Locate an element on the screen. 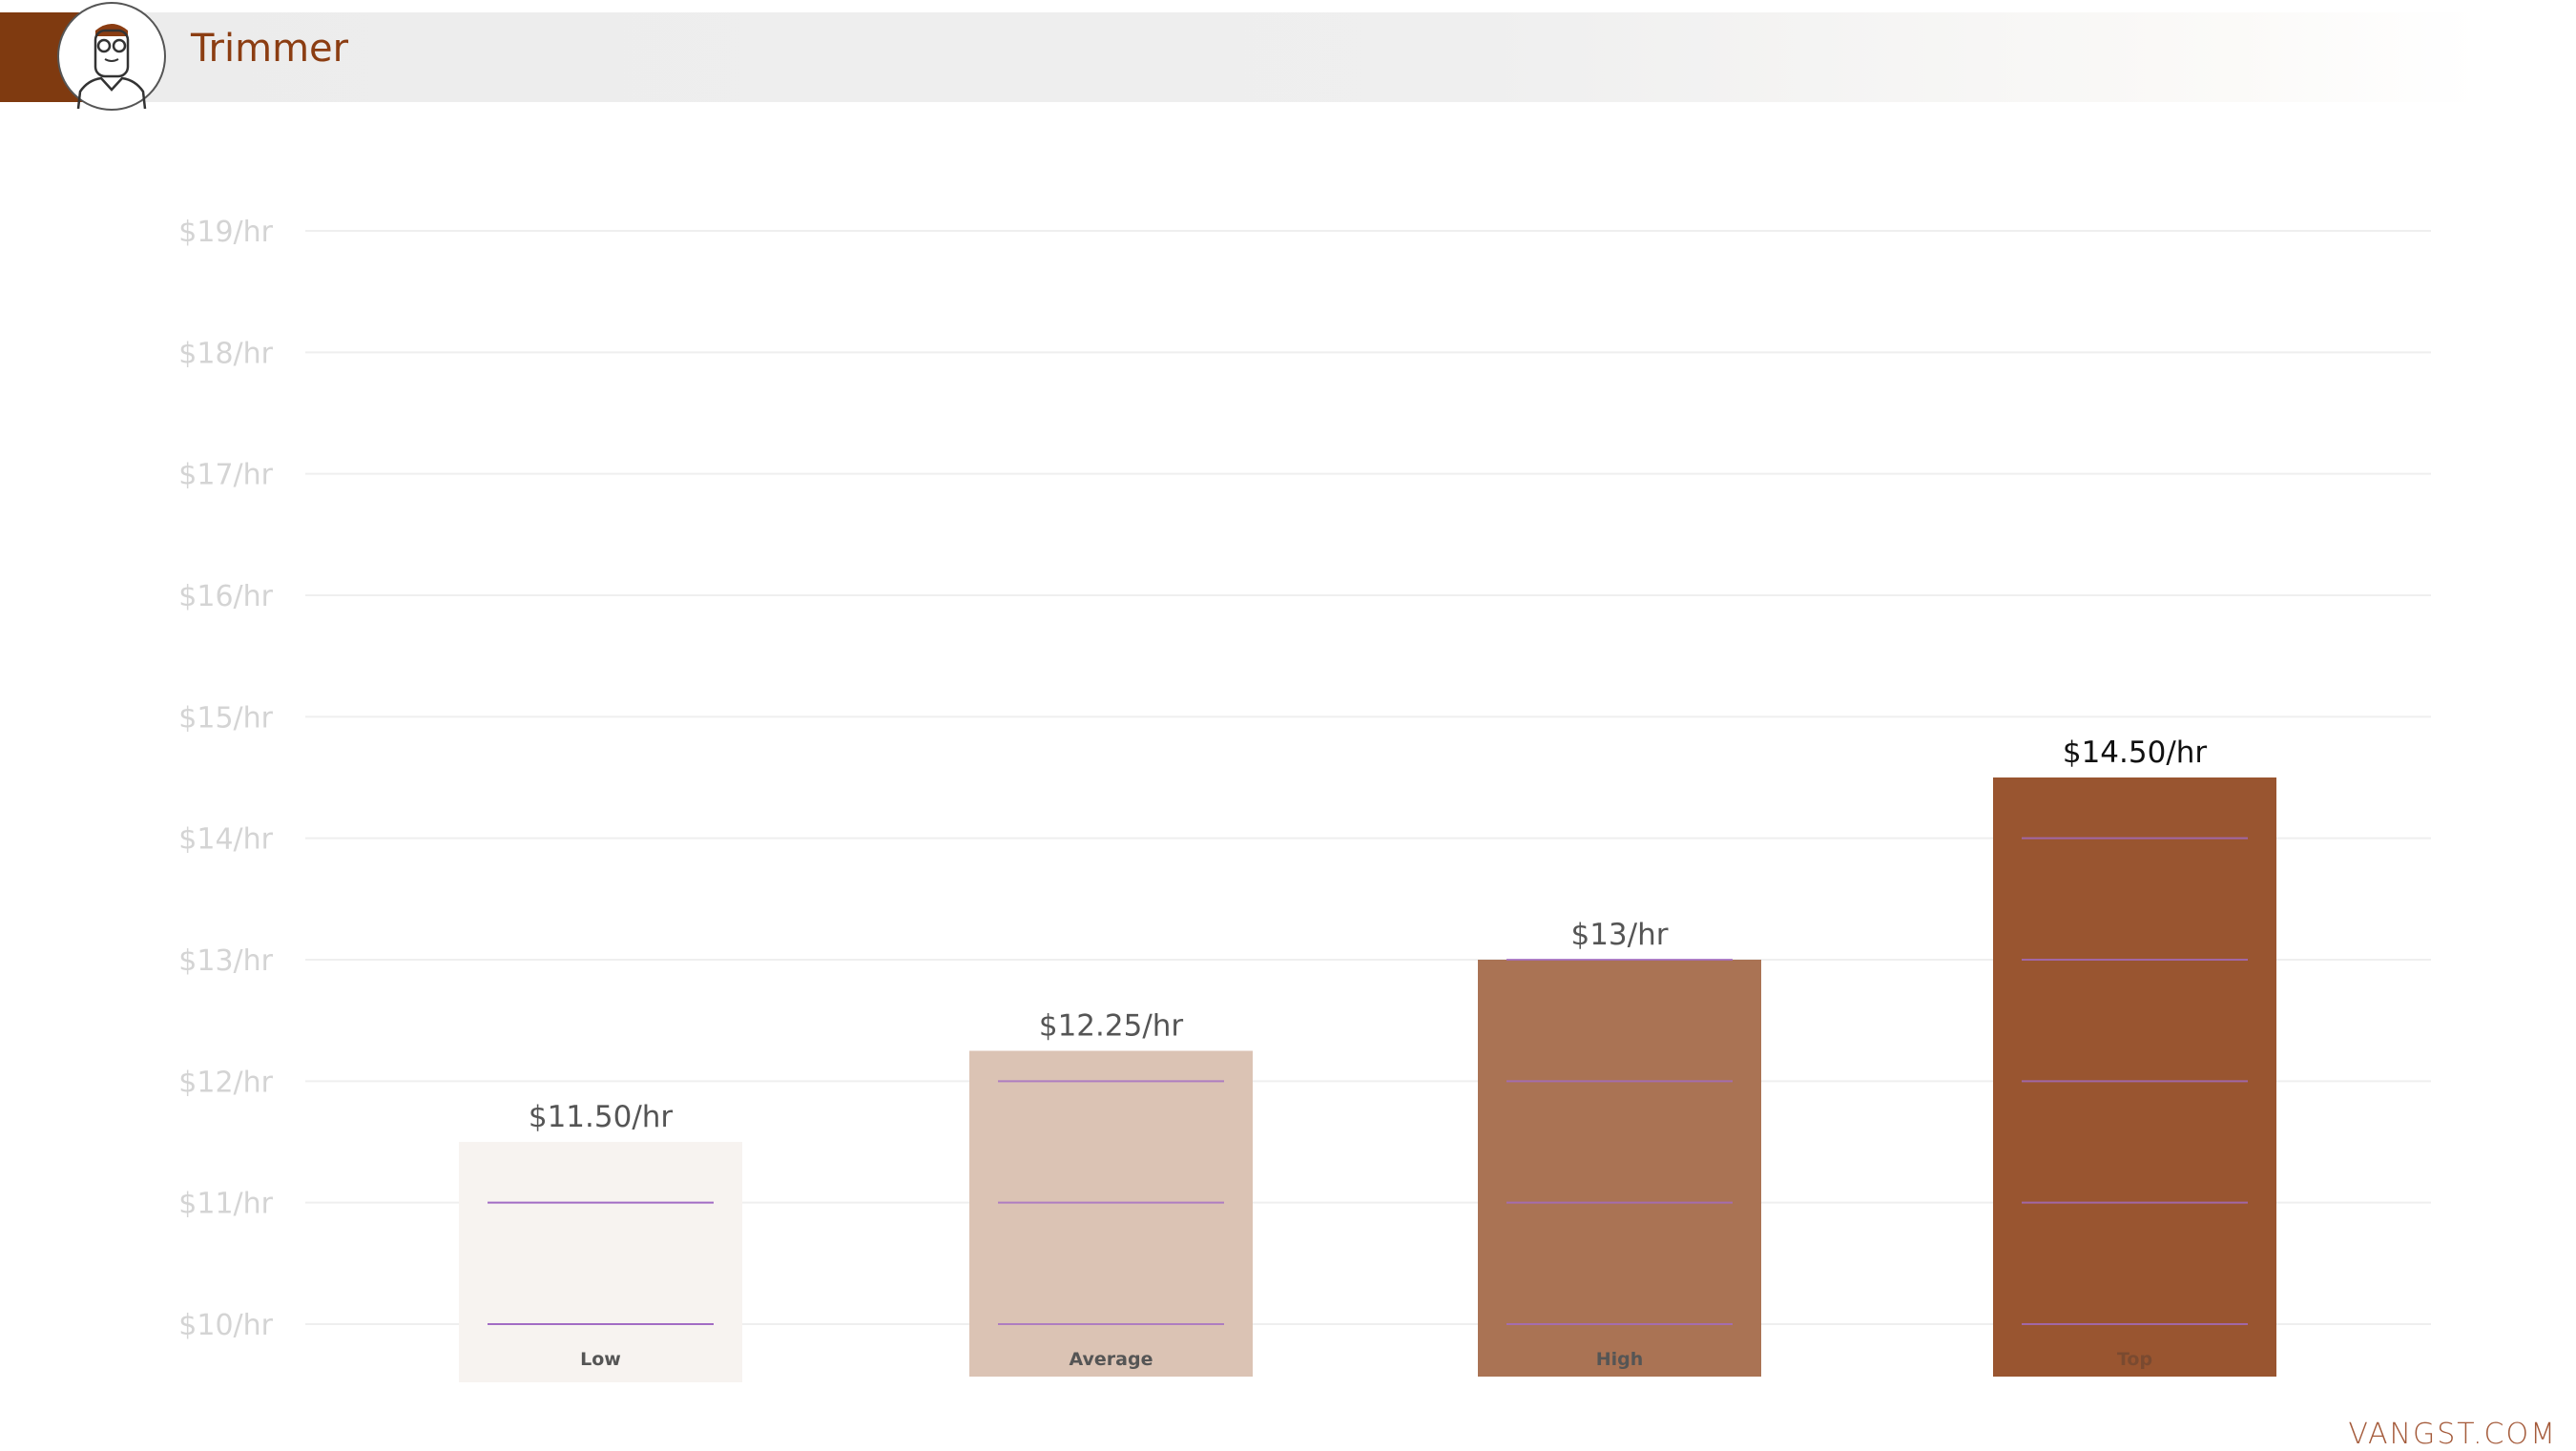  y-tick-label: $18/hr is located at coordinates (225, 353).